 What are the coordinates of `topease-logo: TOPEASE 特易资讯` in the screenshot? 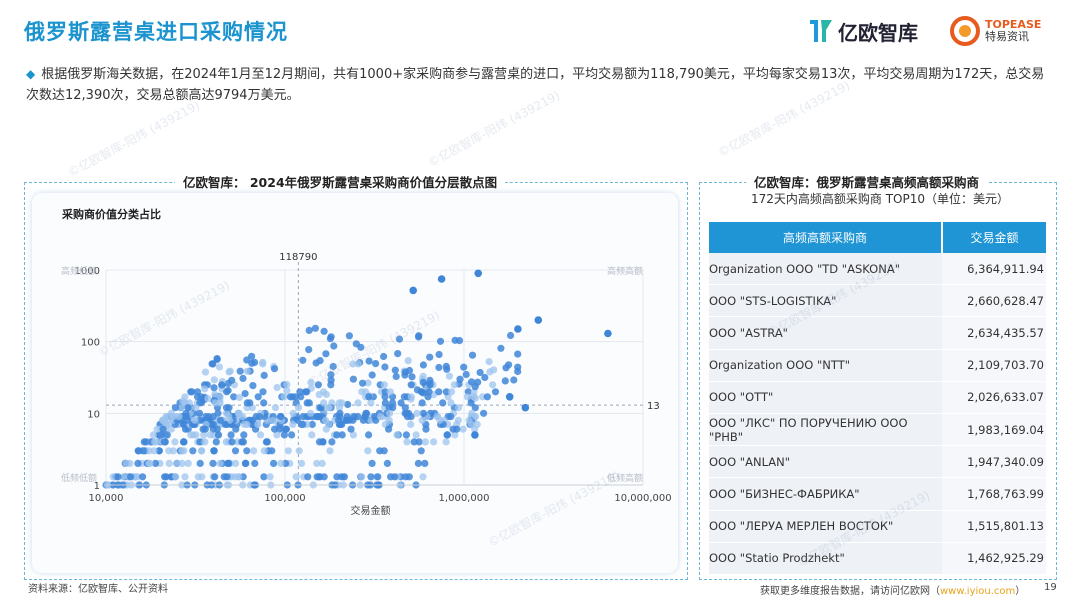 It's located at (995, 31).